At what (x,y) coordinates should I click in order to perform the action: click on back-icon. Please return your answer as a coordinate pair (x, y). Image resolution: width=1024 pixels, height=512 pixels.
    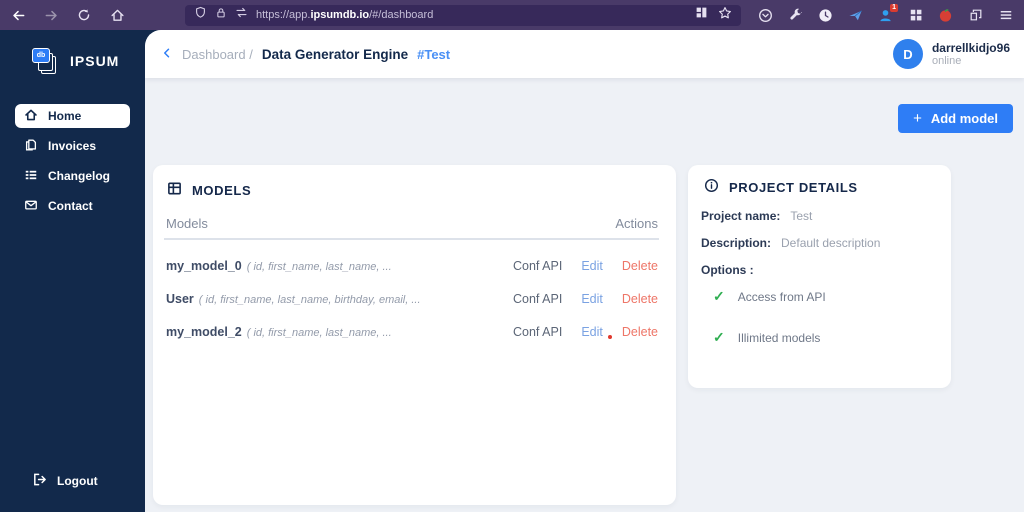
    Looking at the image, I should click on (18, 15).